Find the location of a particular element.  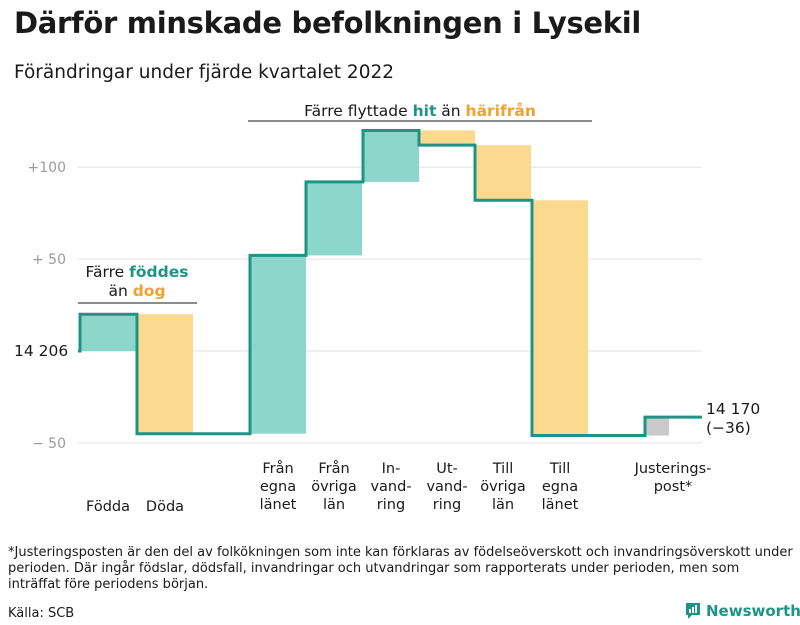

annotation-part: föddes is located at coordinates (158, 272).